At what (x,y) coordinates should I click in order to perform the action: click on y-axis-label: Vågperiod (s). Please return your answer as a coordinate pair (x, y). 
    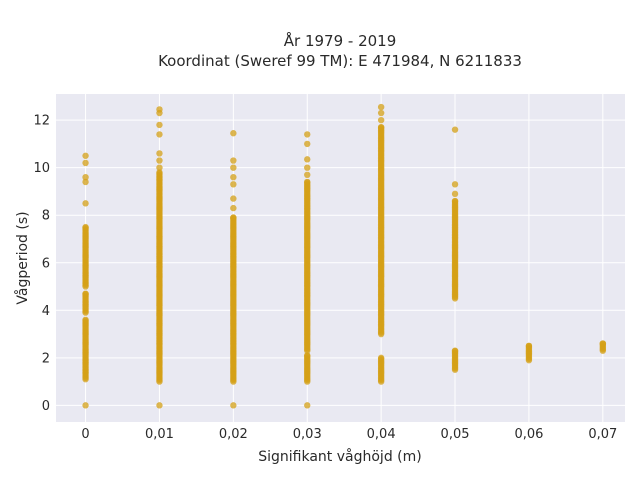
    Looking at the image, I should click on (22, 257).